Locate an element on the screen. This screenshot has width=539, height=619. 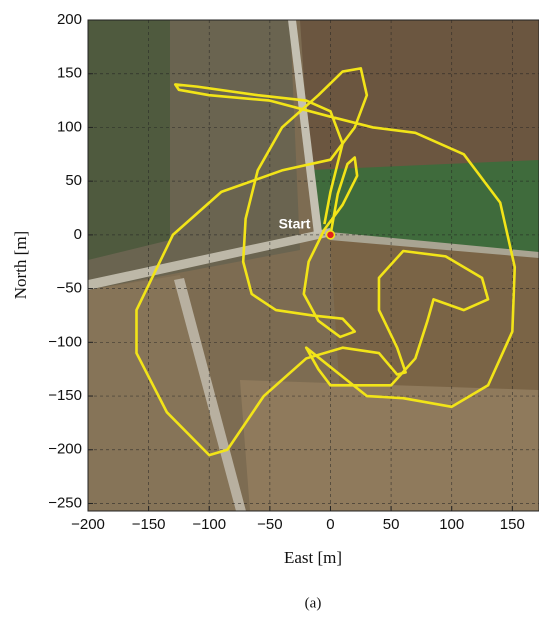
y-tick-label: −250 is located at coordinates (65, 502).